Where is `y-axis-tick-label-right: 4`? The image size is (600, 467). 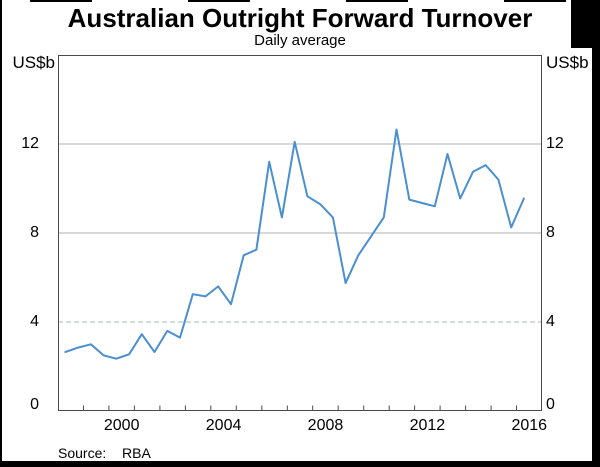 y-axis-tick-label-right: 4 is located at coordinates (550, 321).